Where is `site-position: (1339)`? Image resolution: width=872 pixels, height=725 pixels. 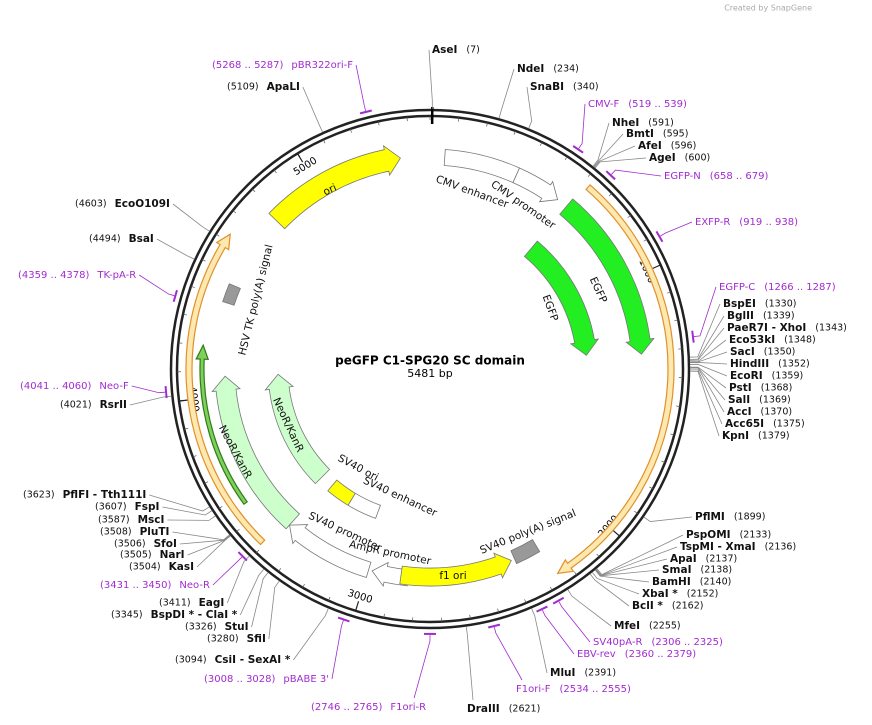
site-position: (1339) is located at coordinates (779, 316).